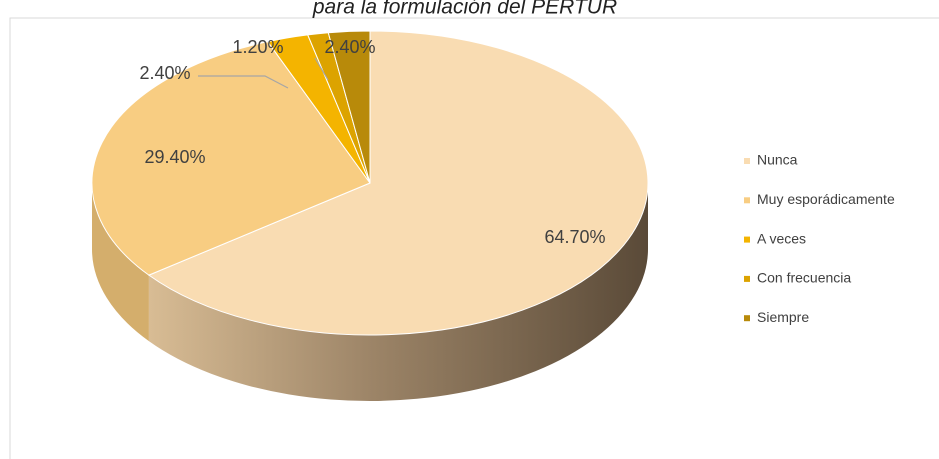  I want to click on legend-label: Nunca, so click(777, 160).